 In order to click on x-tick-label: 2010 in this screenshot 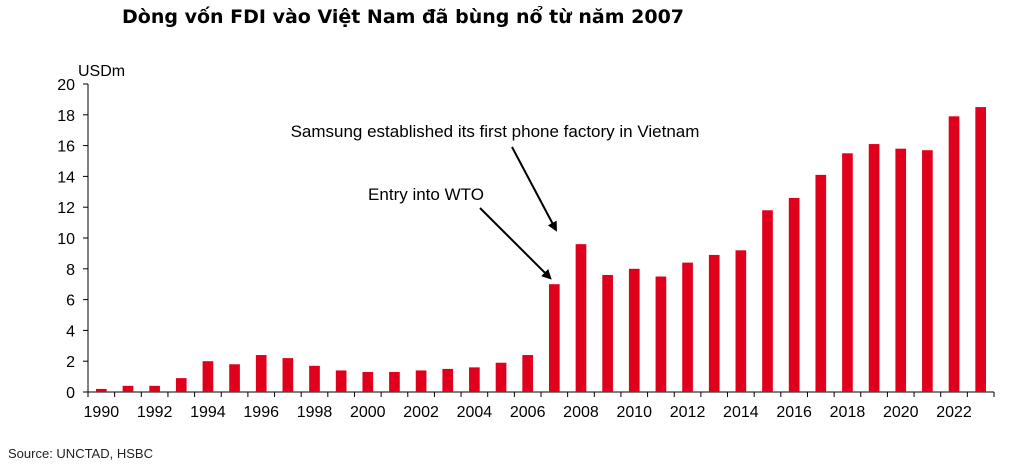, I will do `click(634, 412)`.